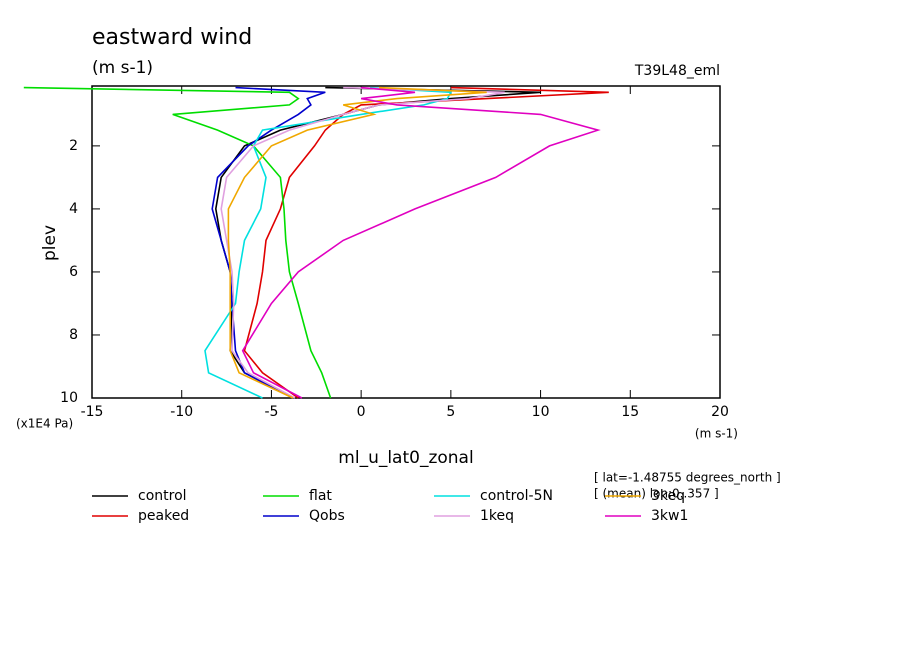 Image resolution: width=904 pixels, height=654 pixels. Describe the element at coordinates (73, 335) in the screenshot. I see `y-tick-label: 8` at that location.